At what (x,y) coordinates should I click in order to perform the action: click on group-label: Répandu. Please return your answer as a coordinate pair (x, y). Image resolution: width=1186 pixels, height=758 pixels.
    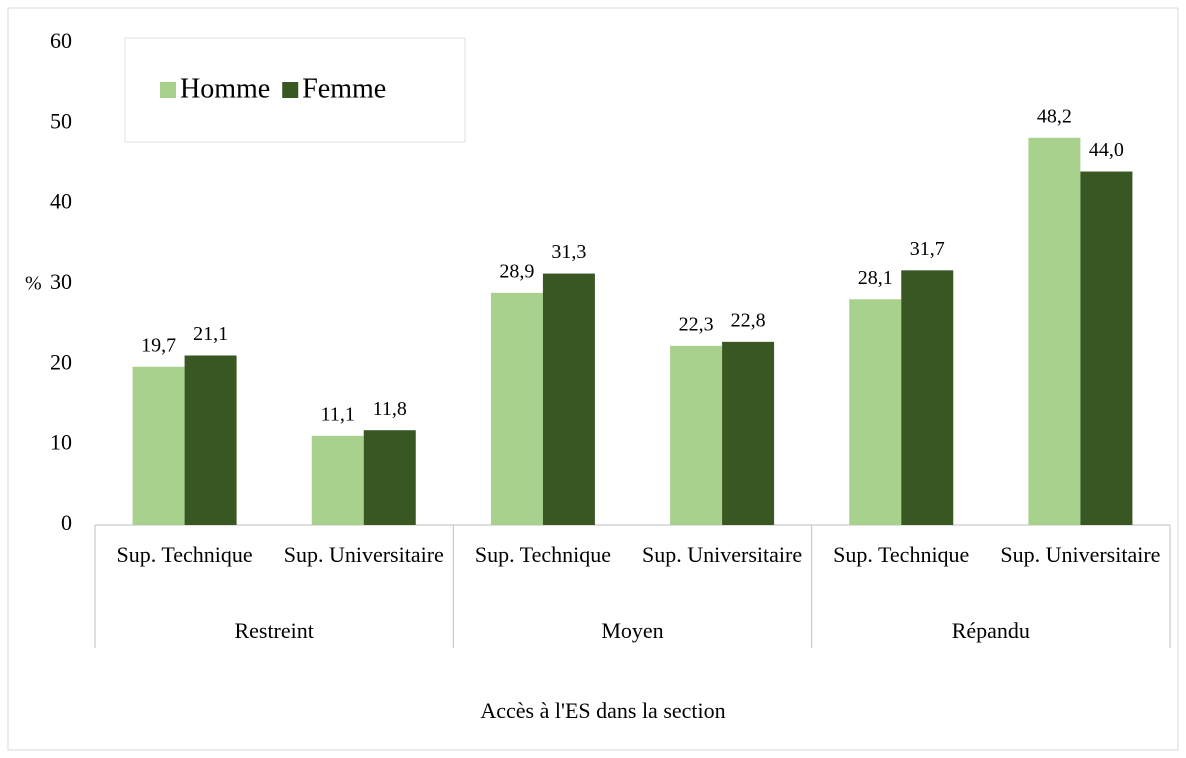
    Looking at the image, I should click on (991, 630).